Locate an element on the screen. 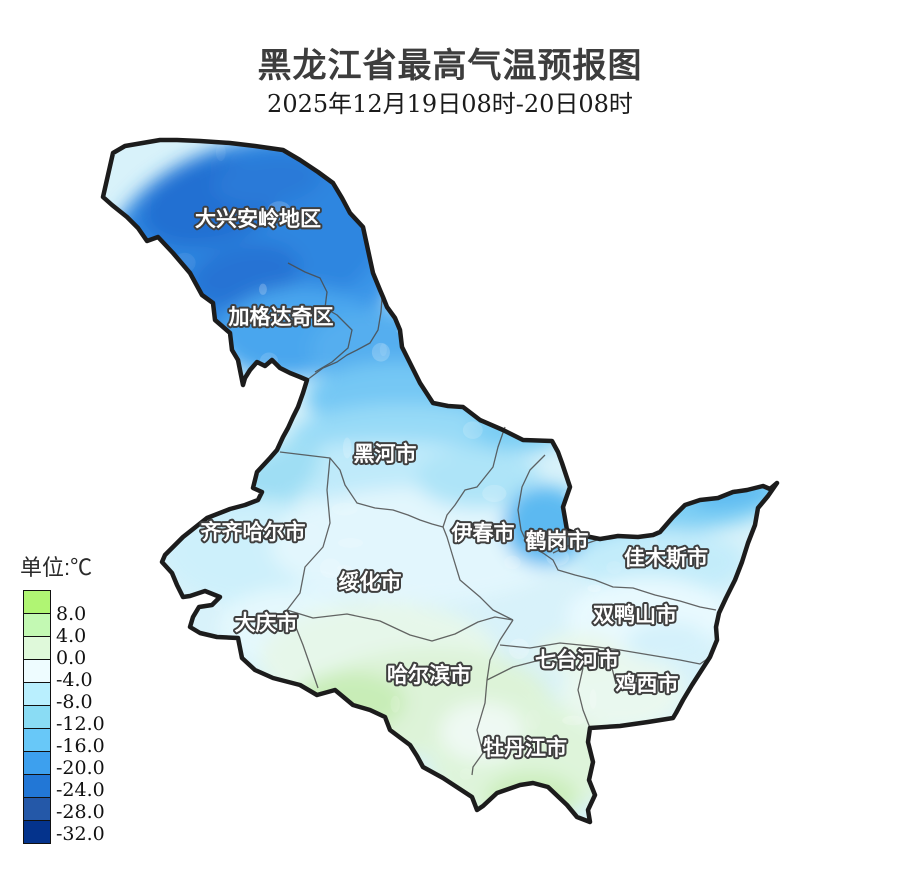 Image resolution: width=900 pixels, height=880 pixels. legend-tick-label: 8.0 is located at coordinates (71, 614).